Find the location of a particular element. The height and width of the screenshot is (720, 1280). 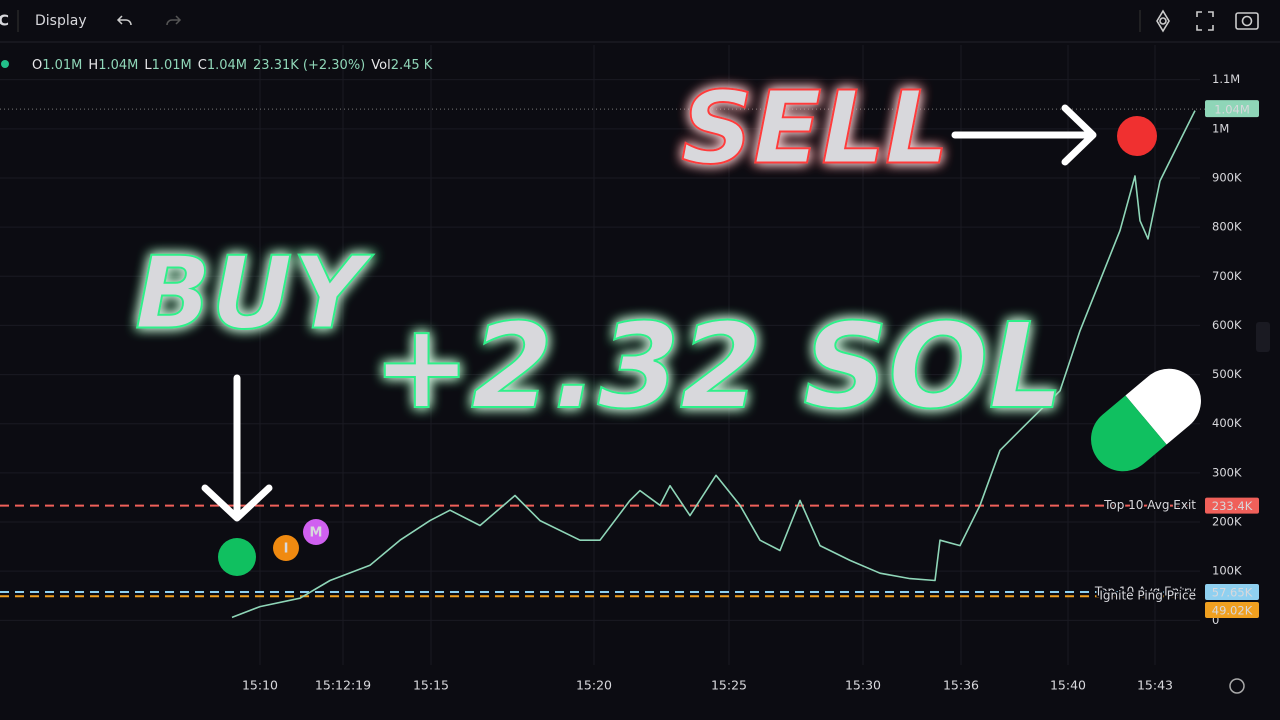

ohlc-text: 2.45 K is located at coordinates (412, 65).